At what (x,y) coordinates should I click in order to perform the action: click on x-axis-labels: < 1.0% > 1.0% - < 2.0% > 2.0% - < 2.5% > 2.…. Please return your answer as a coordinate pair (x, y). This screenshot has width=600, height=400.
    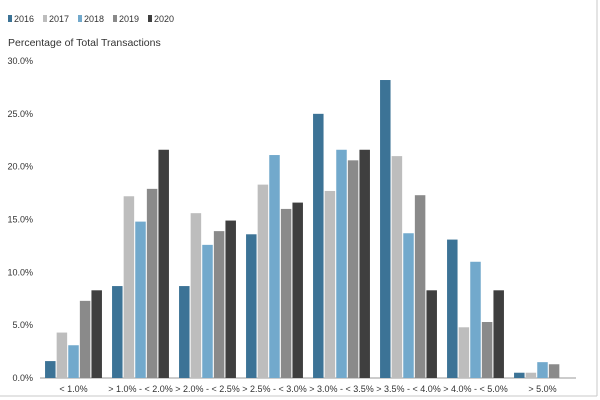
    Looking at the image, I should click on (307, 389).